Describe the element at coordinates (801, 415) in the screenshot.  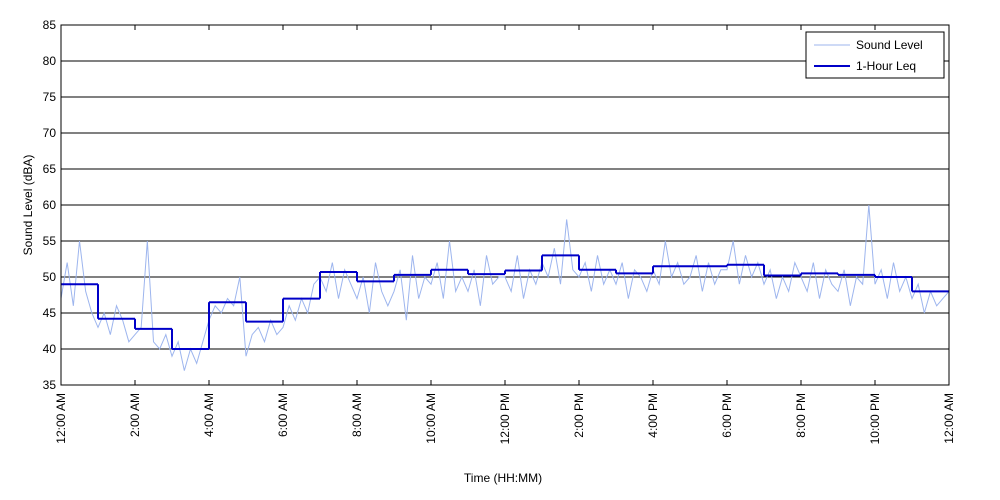
I see `x-tick-label: 8:00 PM` at that location.